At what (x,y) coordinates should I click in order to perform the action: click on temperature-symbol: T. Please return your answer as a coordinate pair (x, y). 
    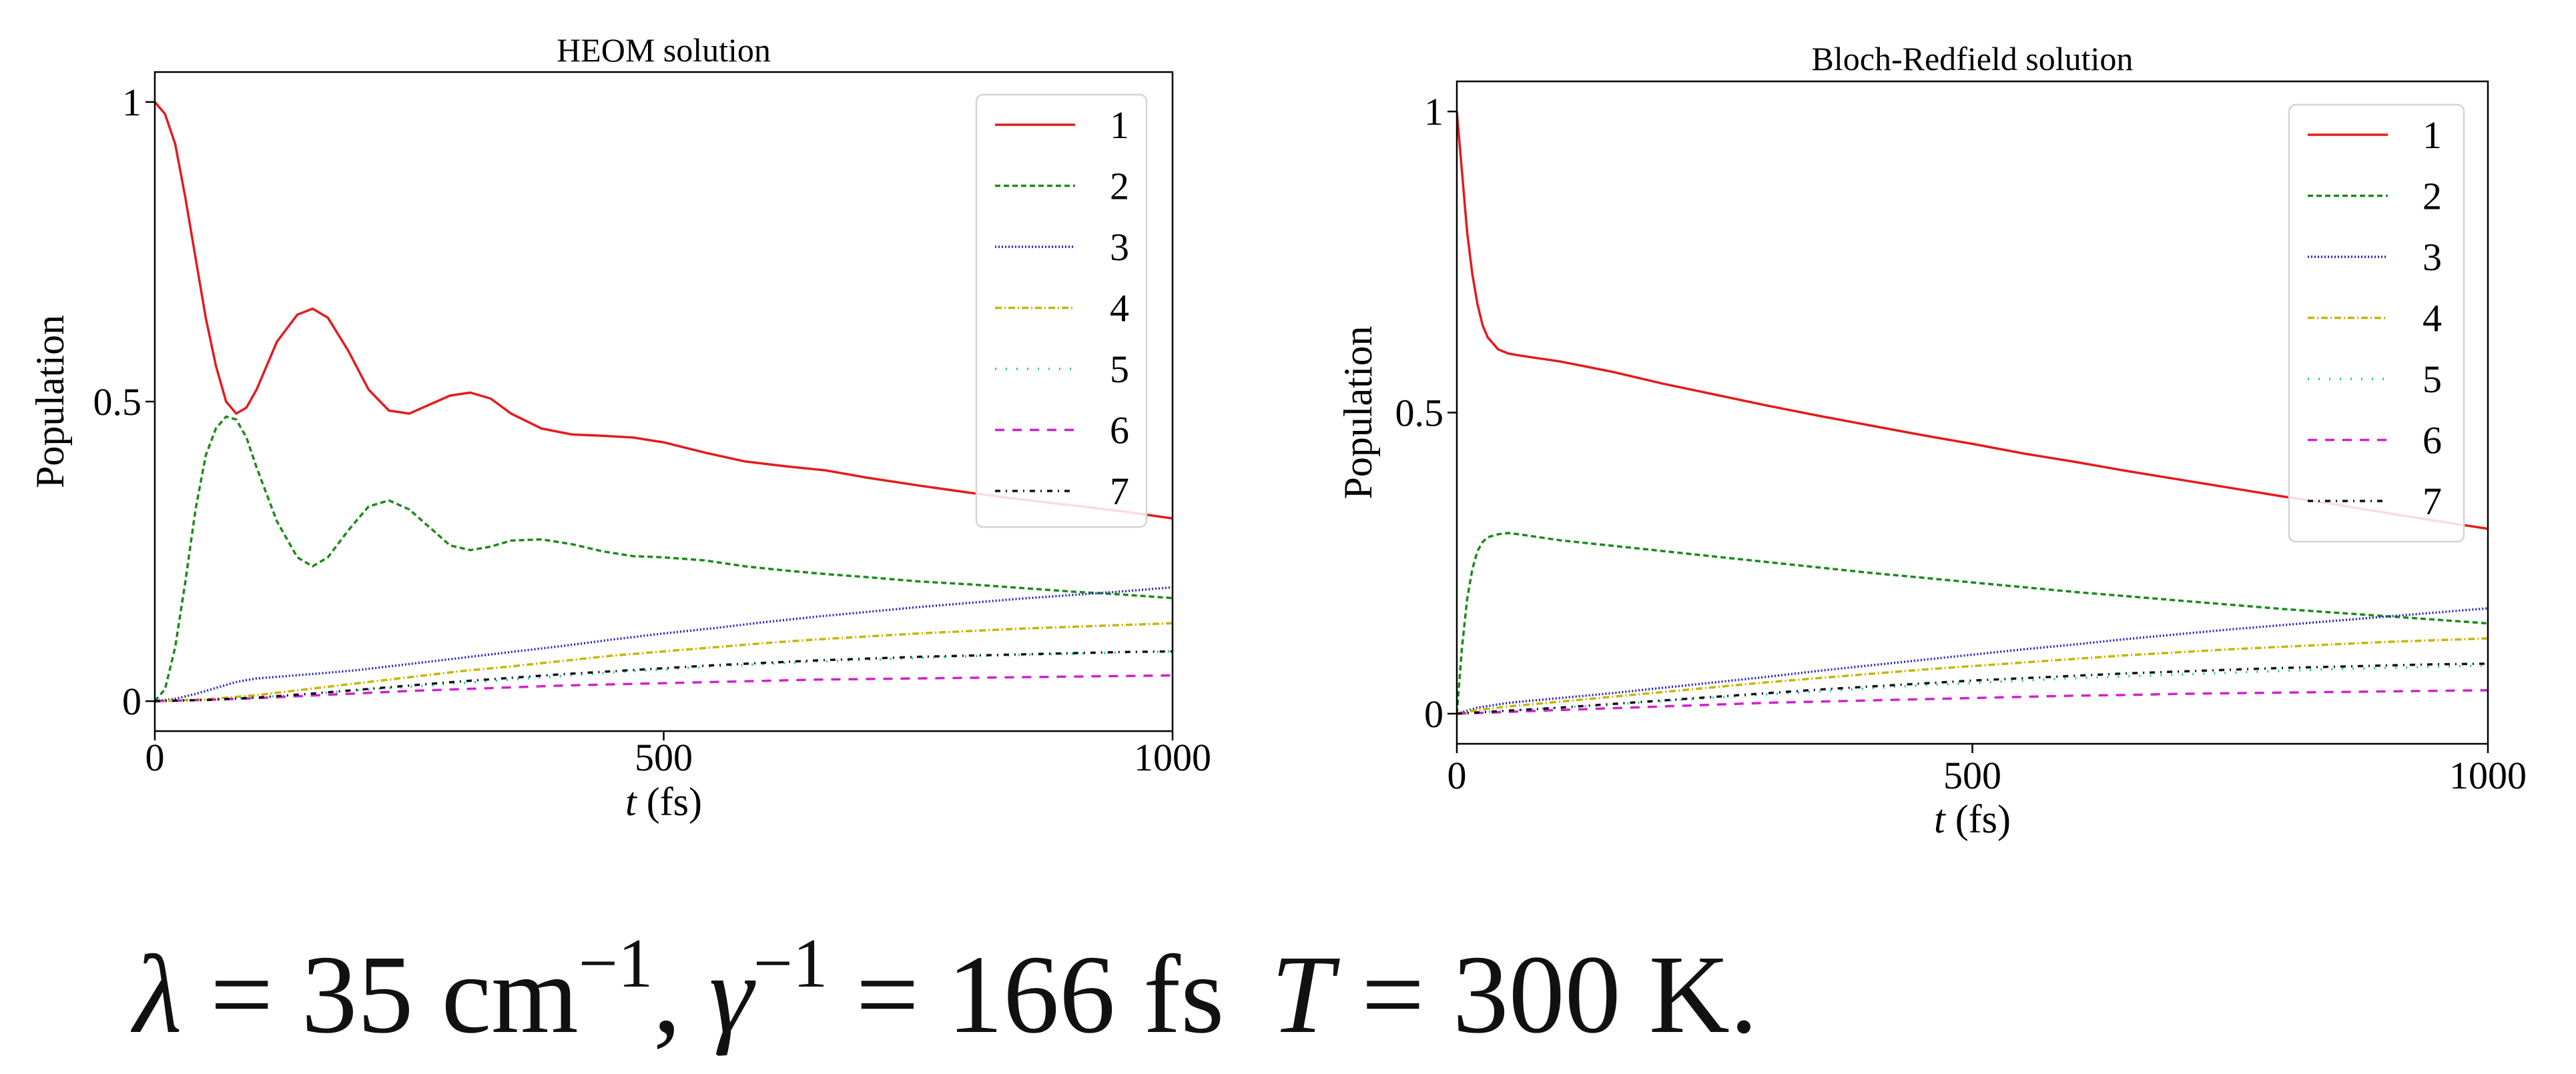
    Looking at the image, I should click on (1302, 995).